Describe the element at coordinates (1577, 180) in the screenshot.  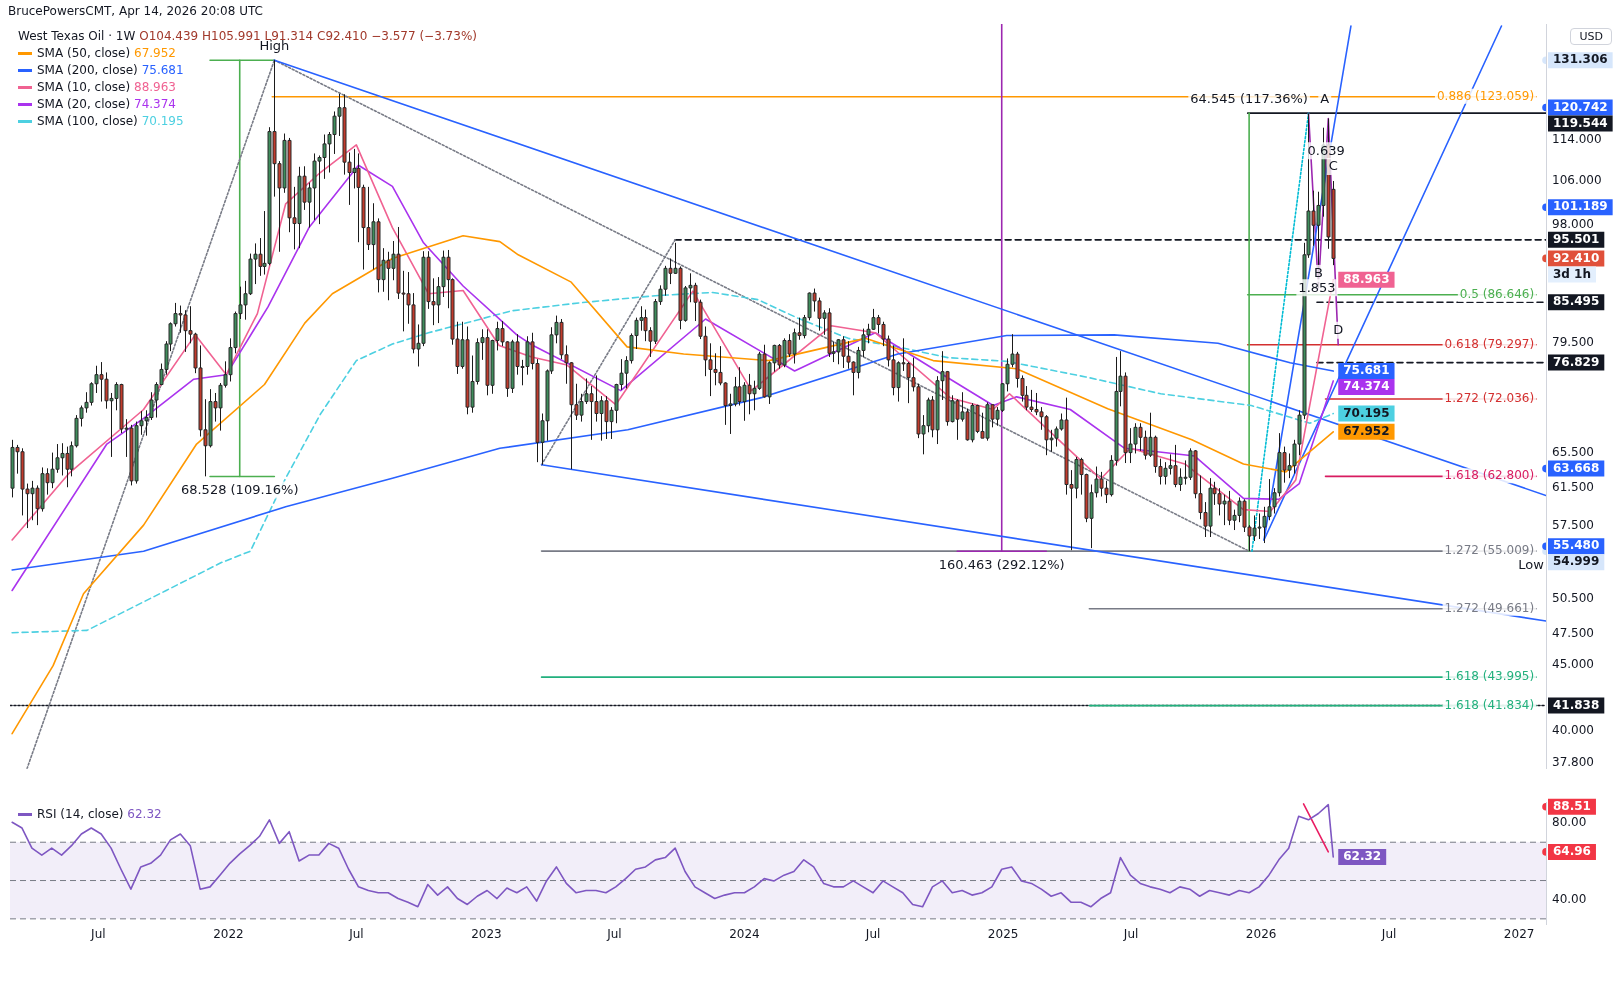
I see `y-tick-label: 106.000` at that location.